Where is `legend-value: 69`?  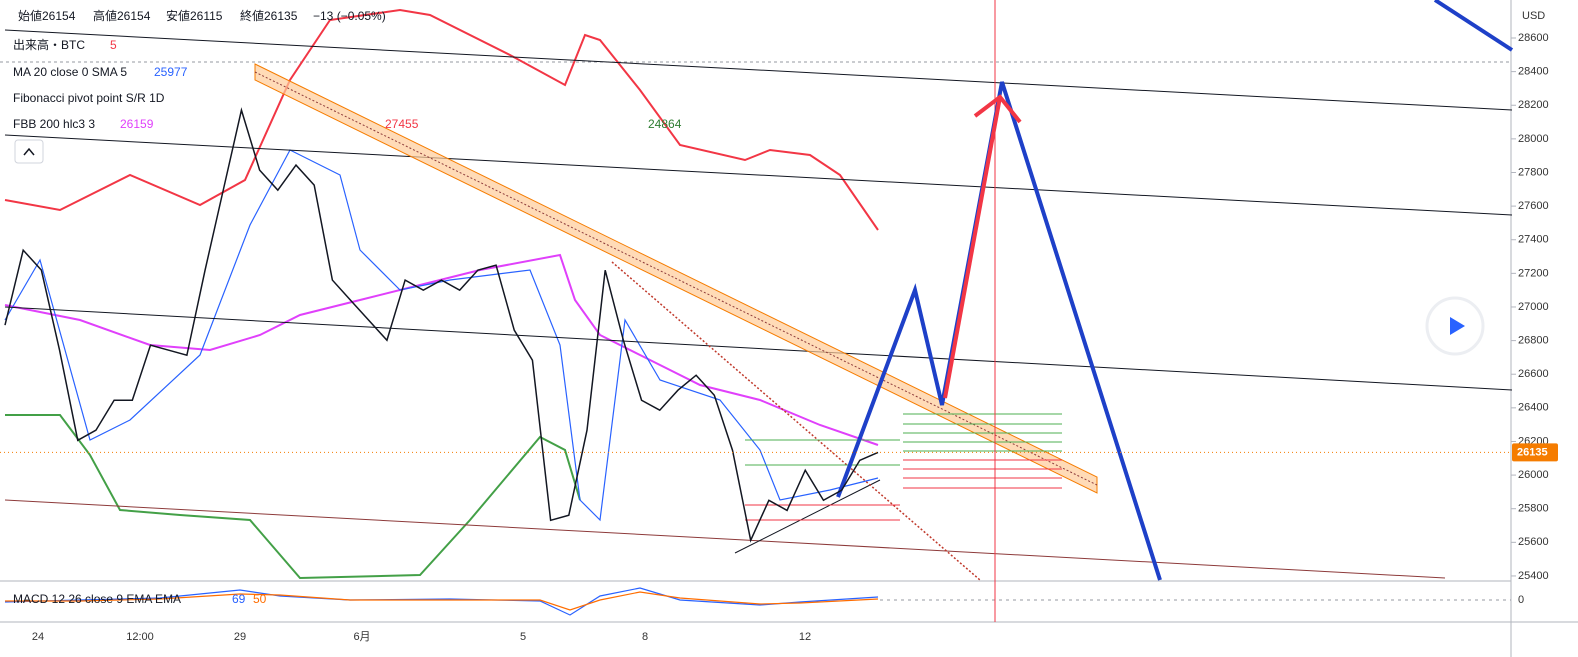 legend-value: 69 is located at coordinates (239, 599).